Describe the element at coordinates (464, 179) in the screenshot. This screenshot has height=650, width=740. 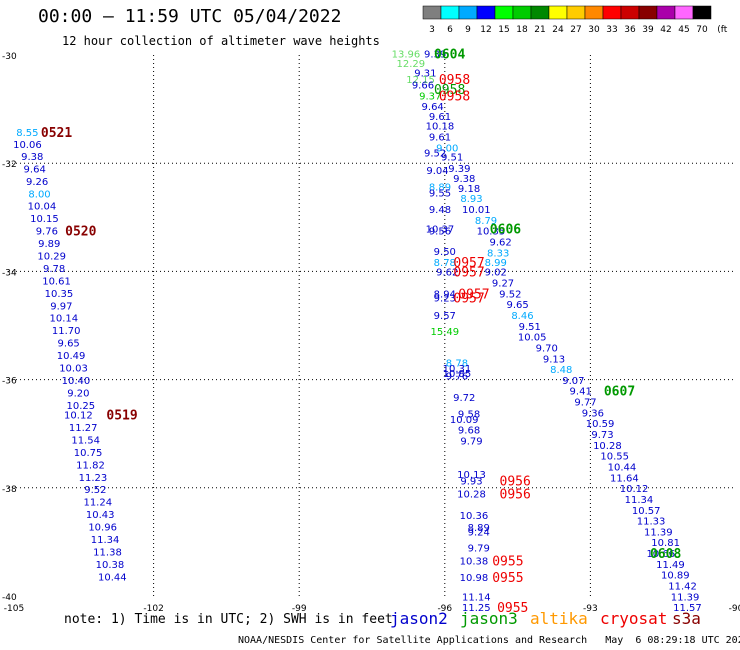
I see `wave-height-point: 9.38` at that location.